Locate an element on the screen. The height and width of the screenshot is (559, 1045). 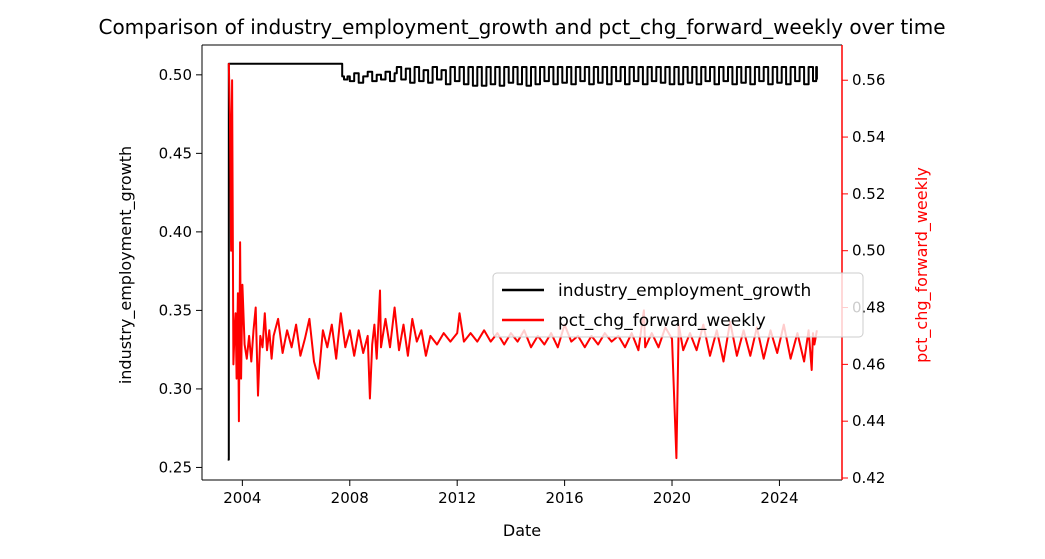
y-left-tick-label: 0.45 is located at coordinates (175, 153).